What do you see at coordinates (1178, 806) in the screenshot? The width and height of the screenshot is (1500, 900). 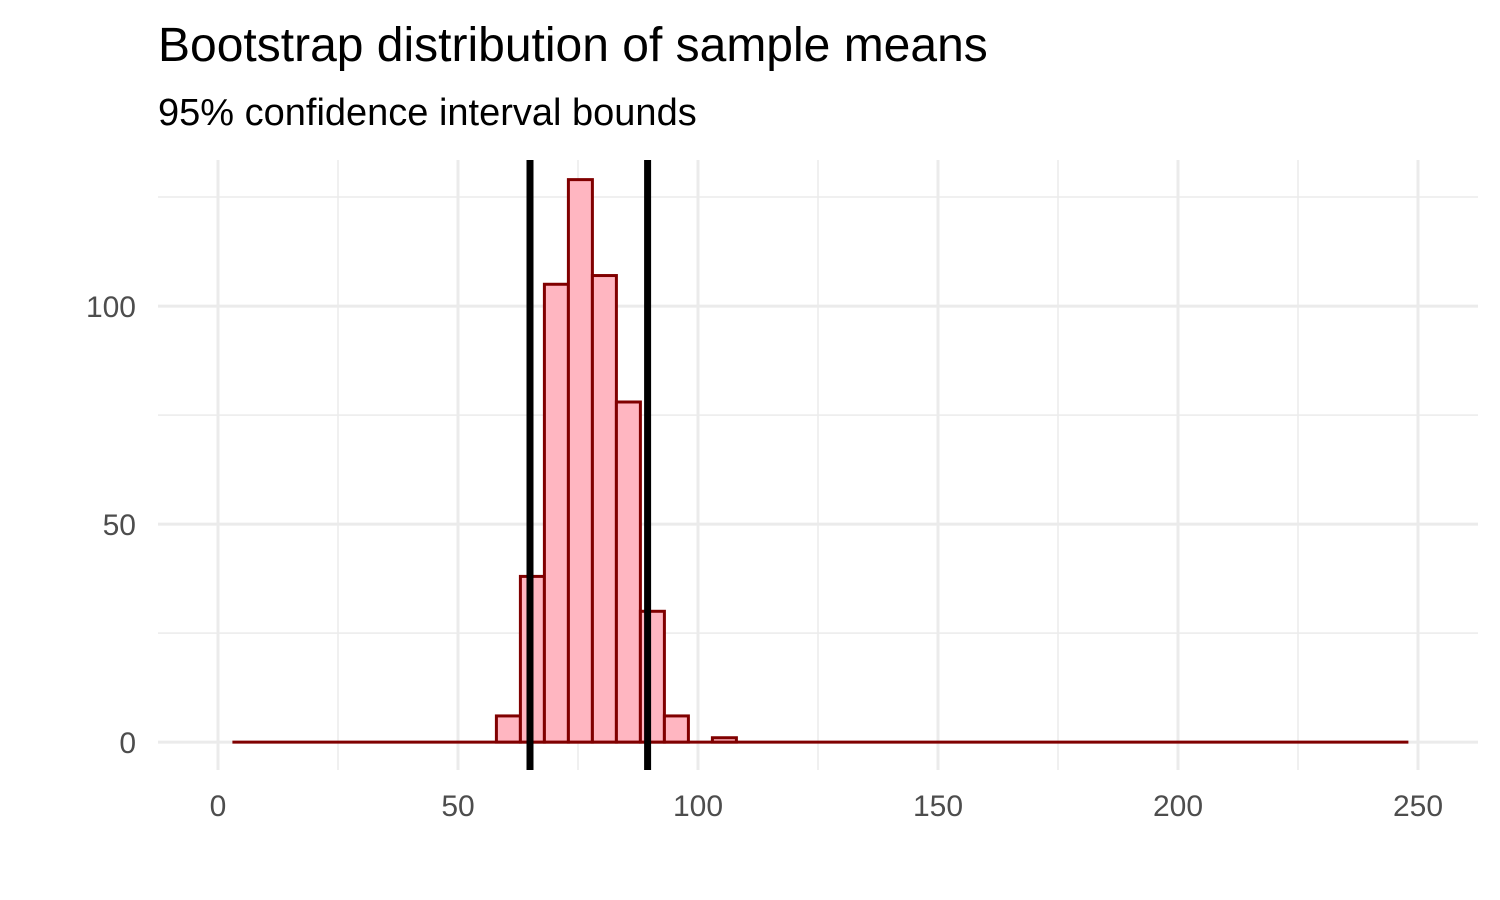 I see `x-tick-label: 200` at bounding box center [1178, 806].